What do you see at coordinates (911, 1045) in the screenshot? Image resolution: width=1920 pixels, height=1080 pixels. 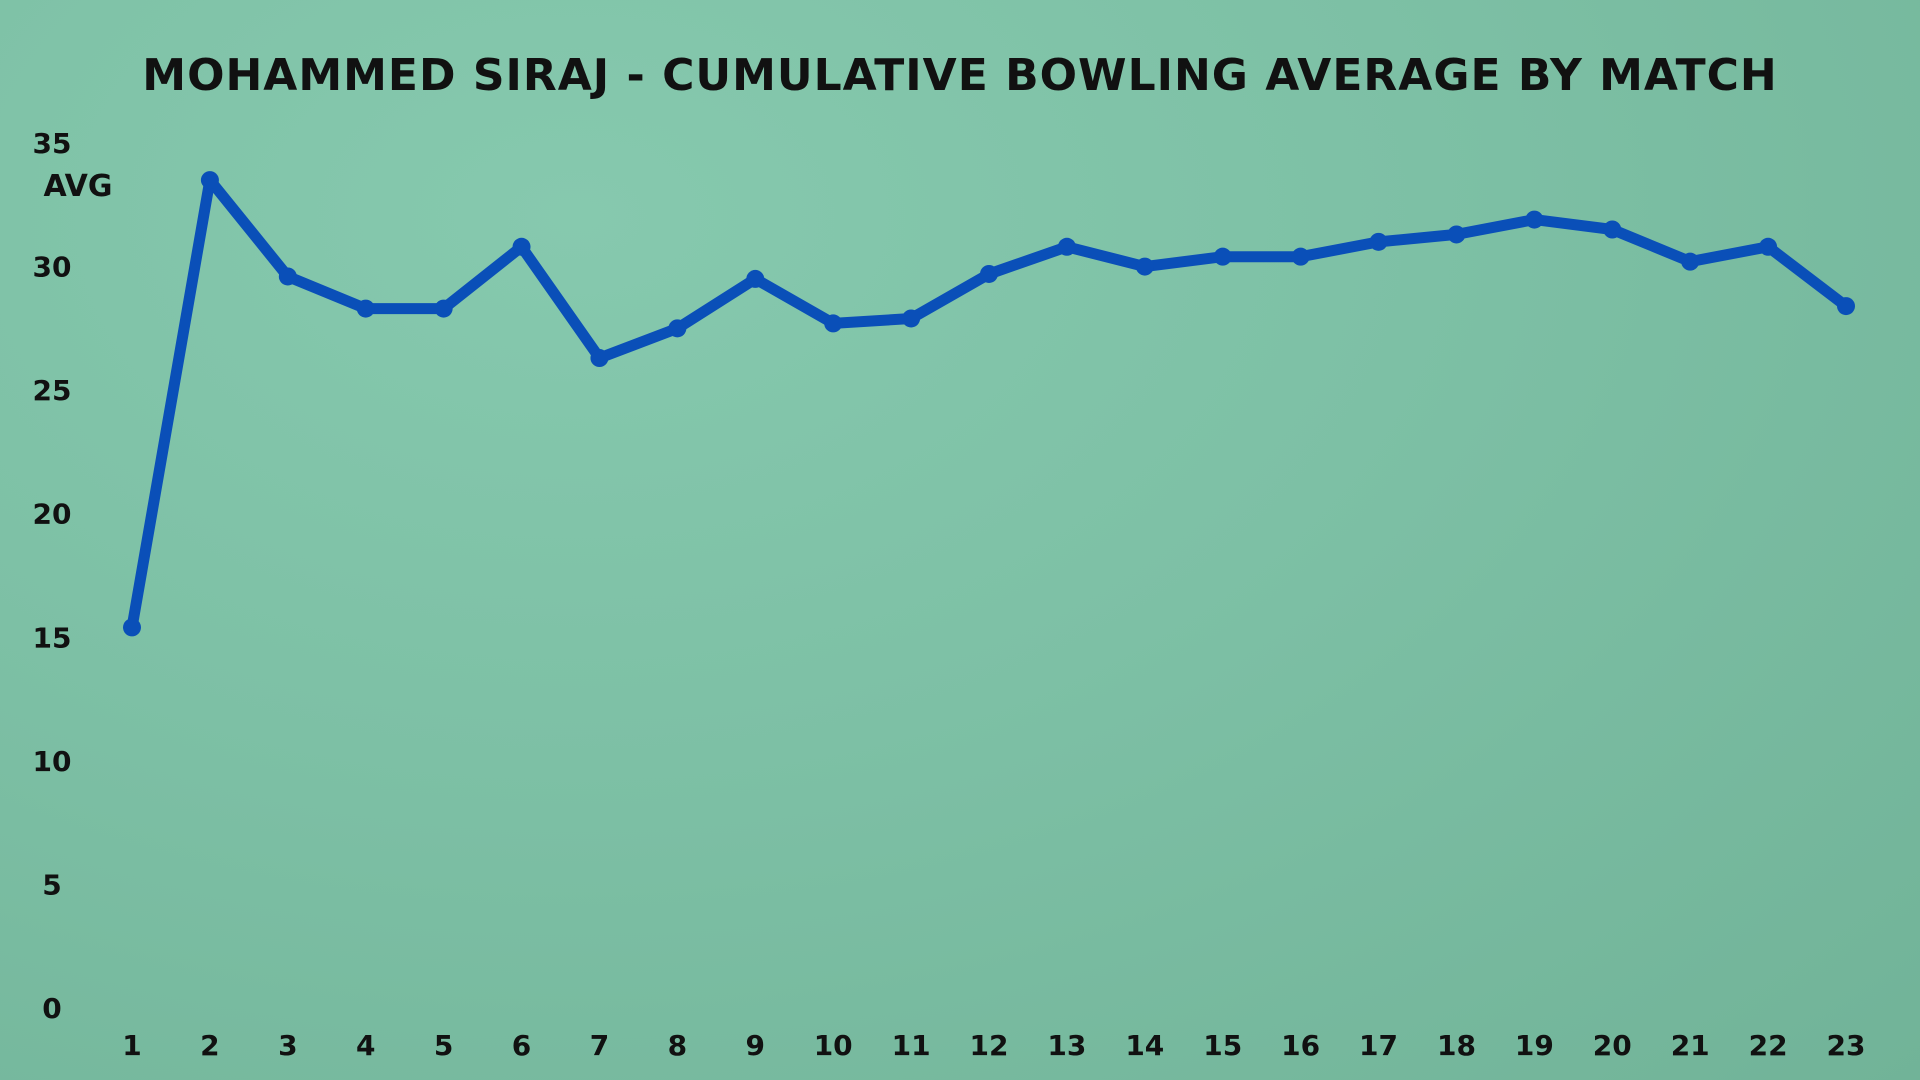 I see `x-tick-label: 11` at bounding box center [911, 1045].